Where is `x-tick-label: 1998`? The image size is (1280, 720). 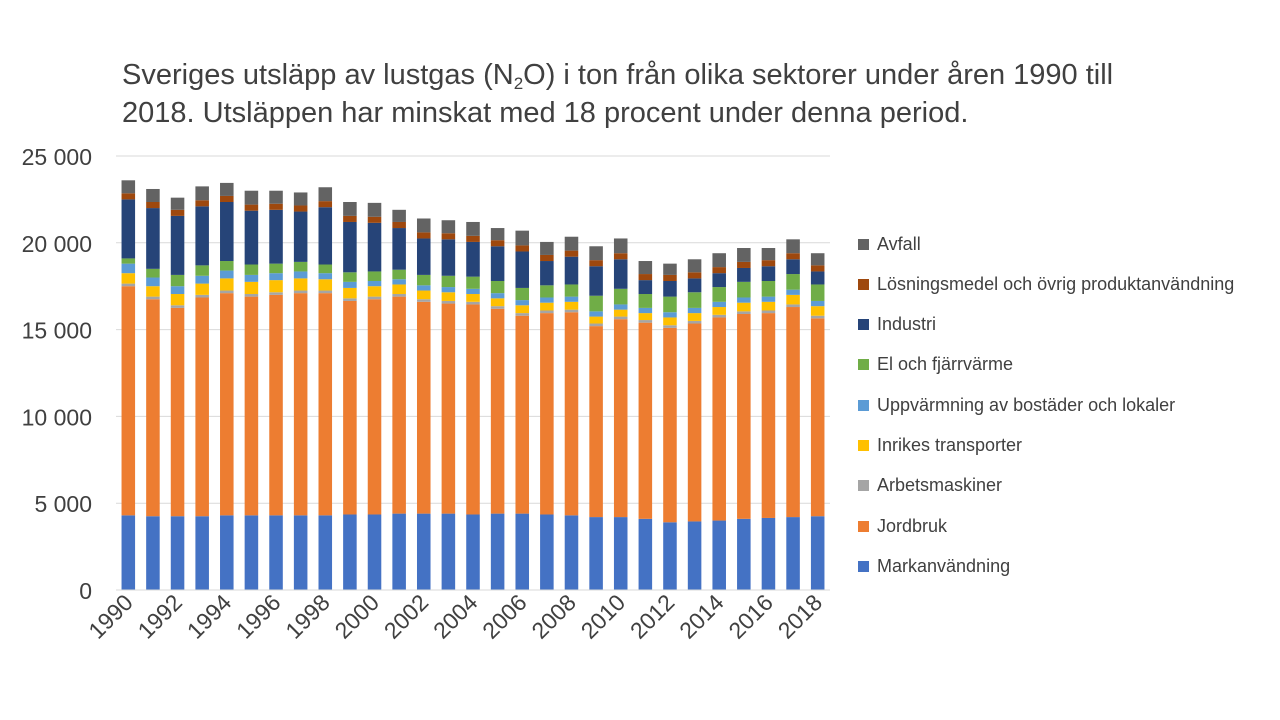 x-tick-label: 1998 is located at coordinates (307, 616).